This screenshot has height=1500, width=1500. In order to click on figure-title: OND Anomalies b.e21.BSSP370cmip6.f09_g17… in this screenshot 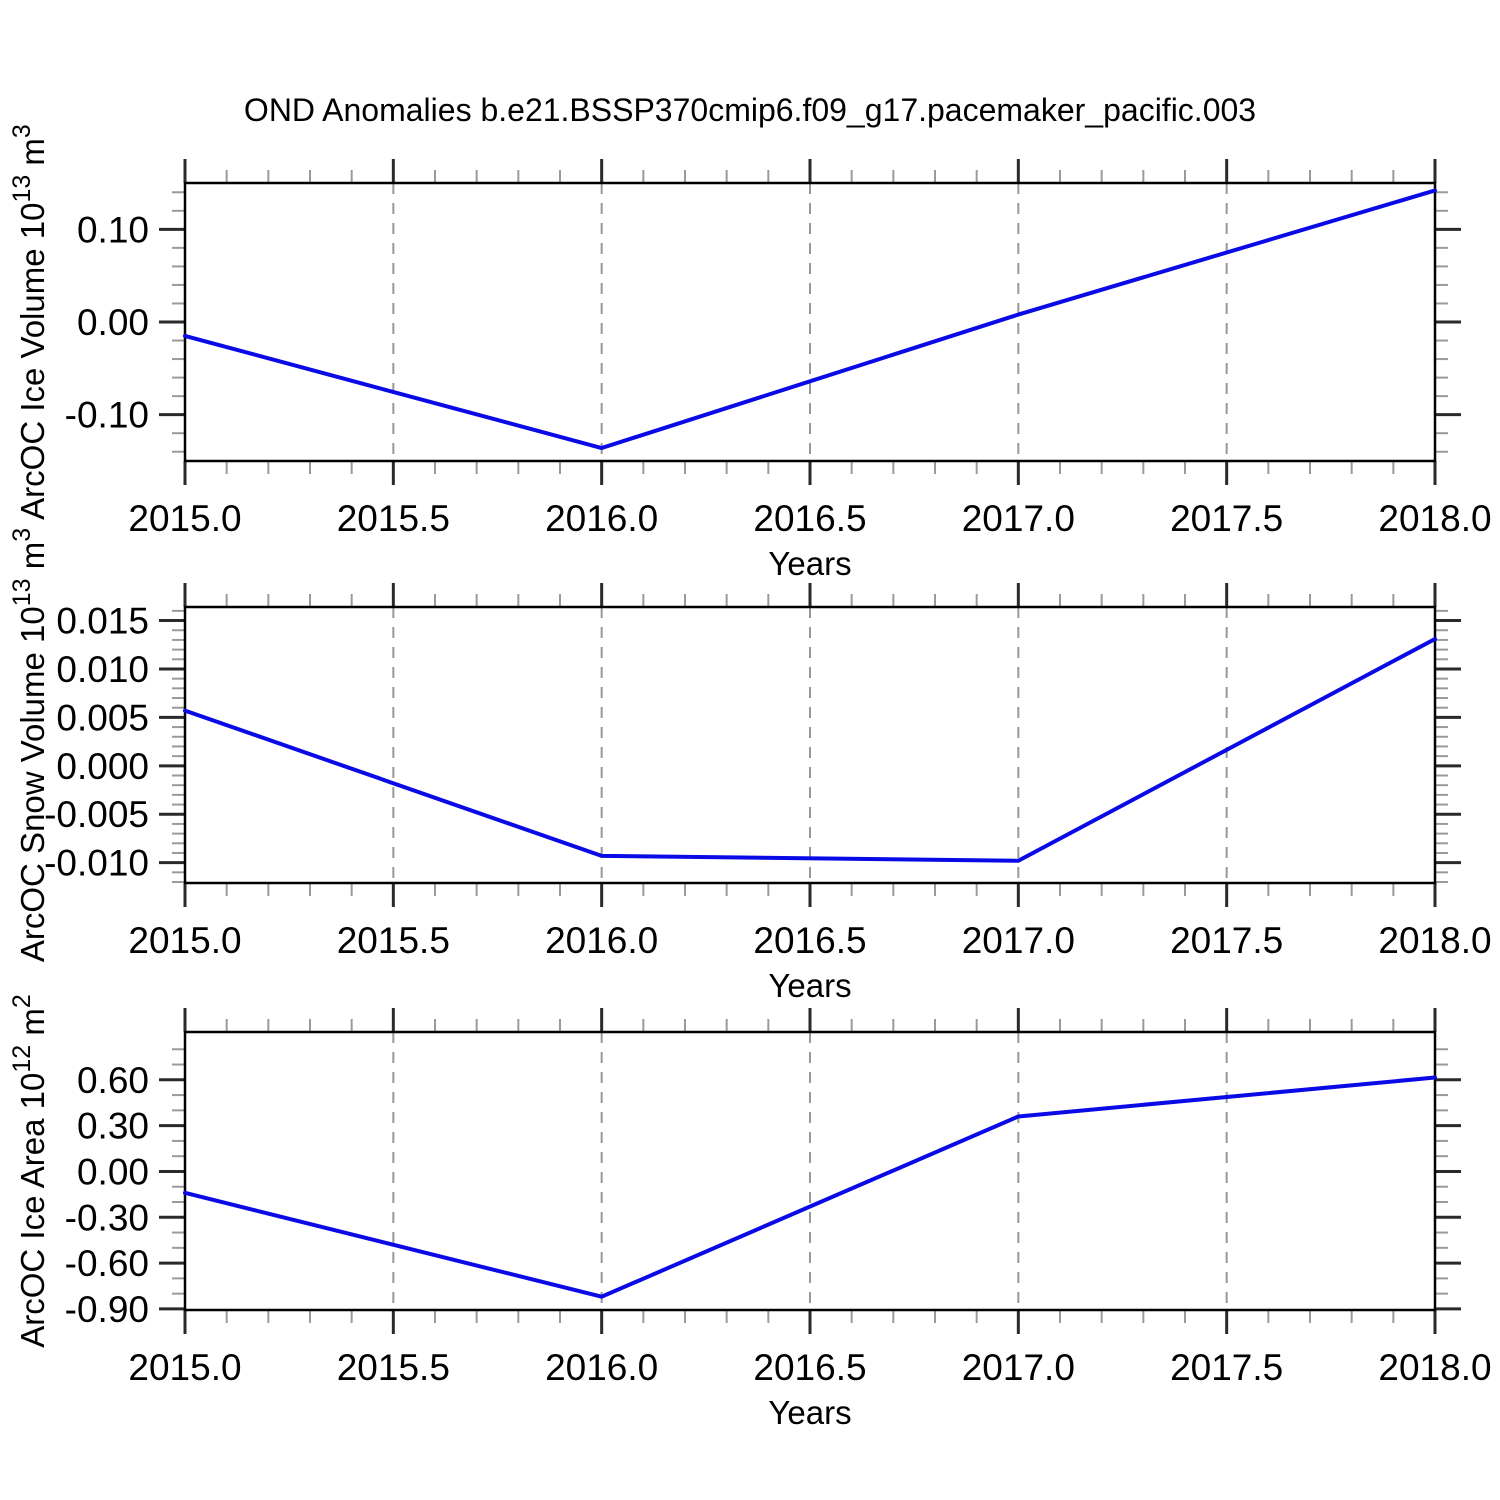, I will do `click(750, 110)`.